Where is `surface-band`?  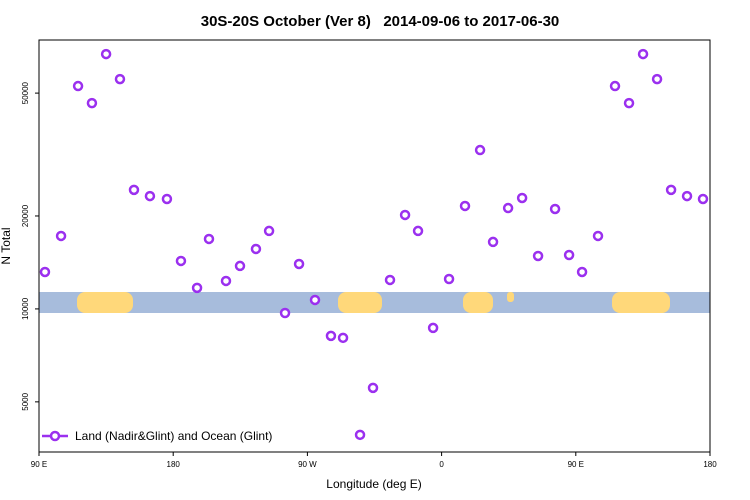 surface-band is located at coordinates (374, 302).